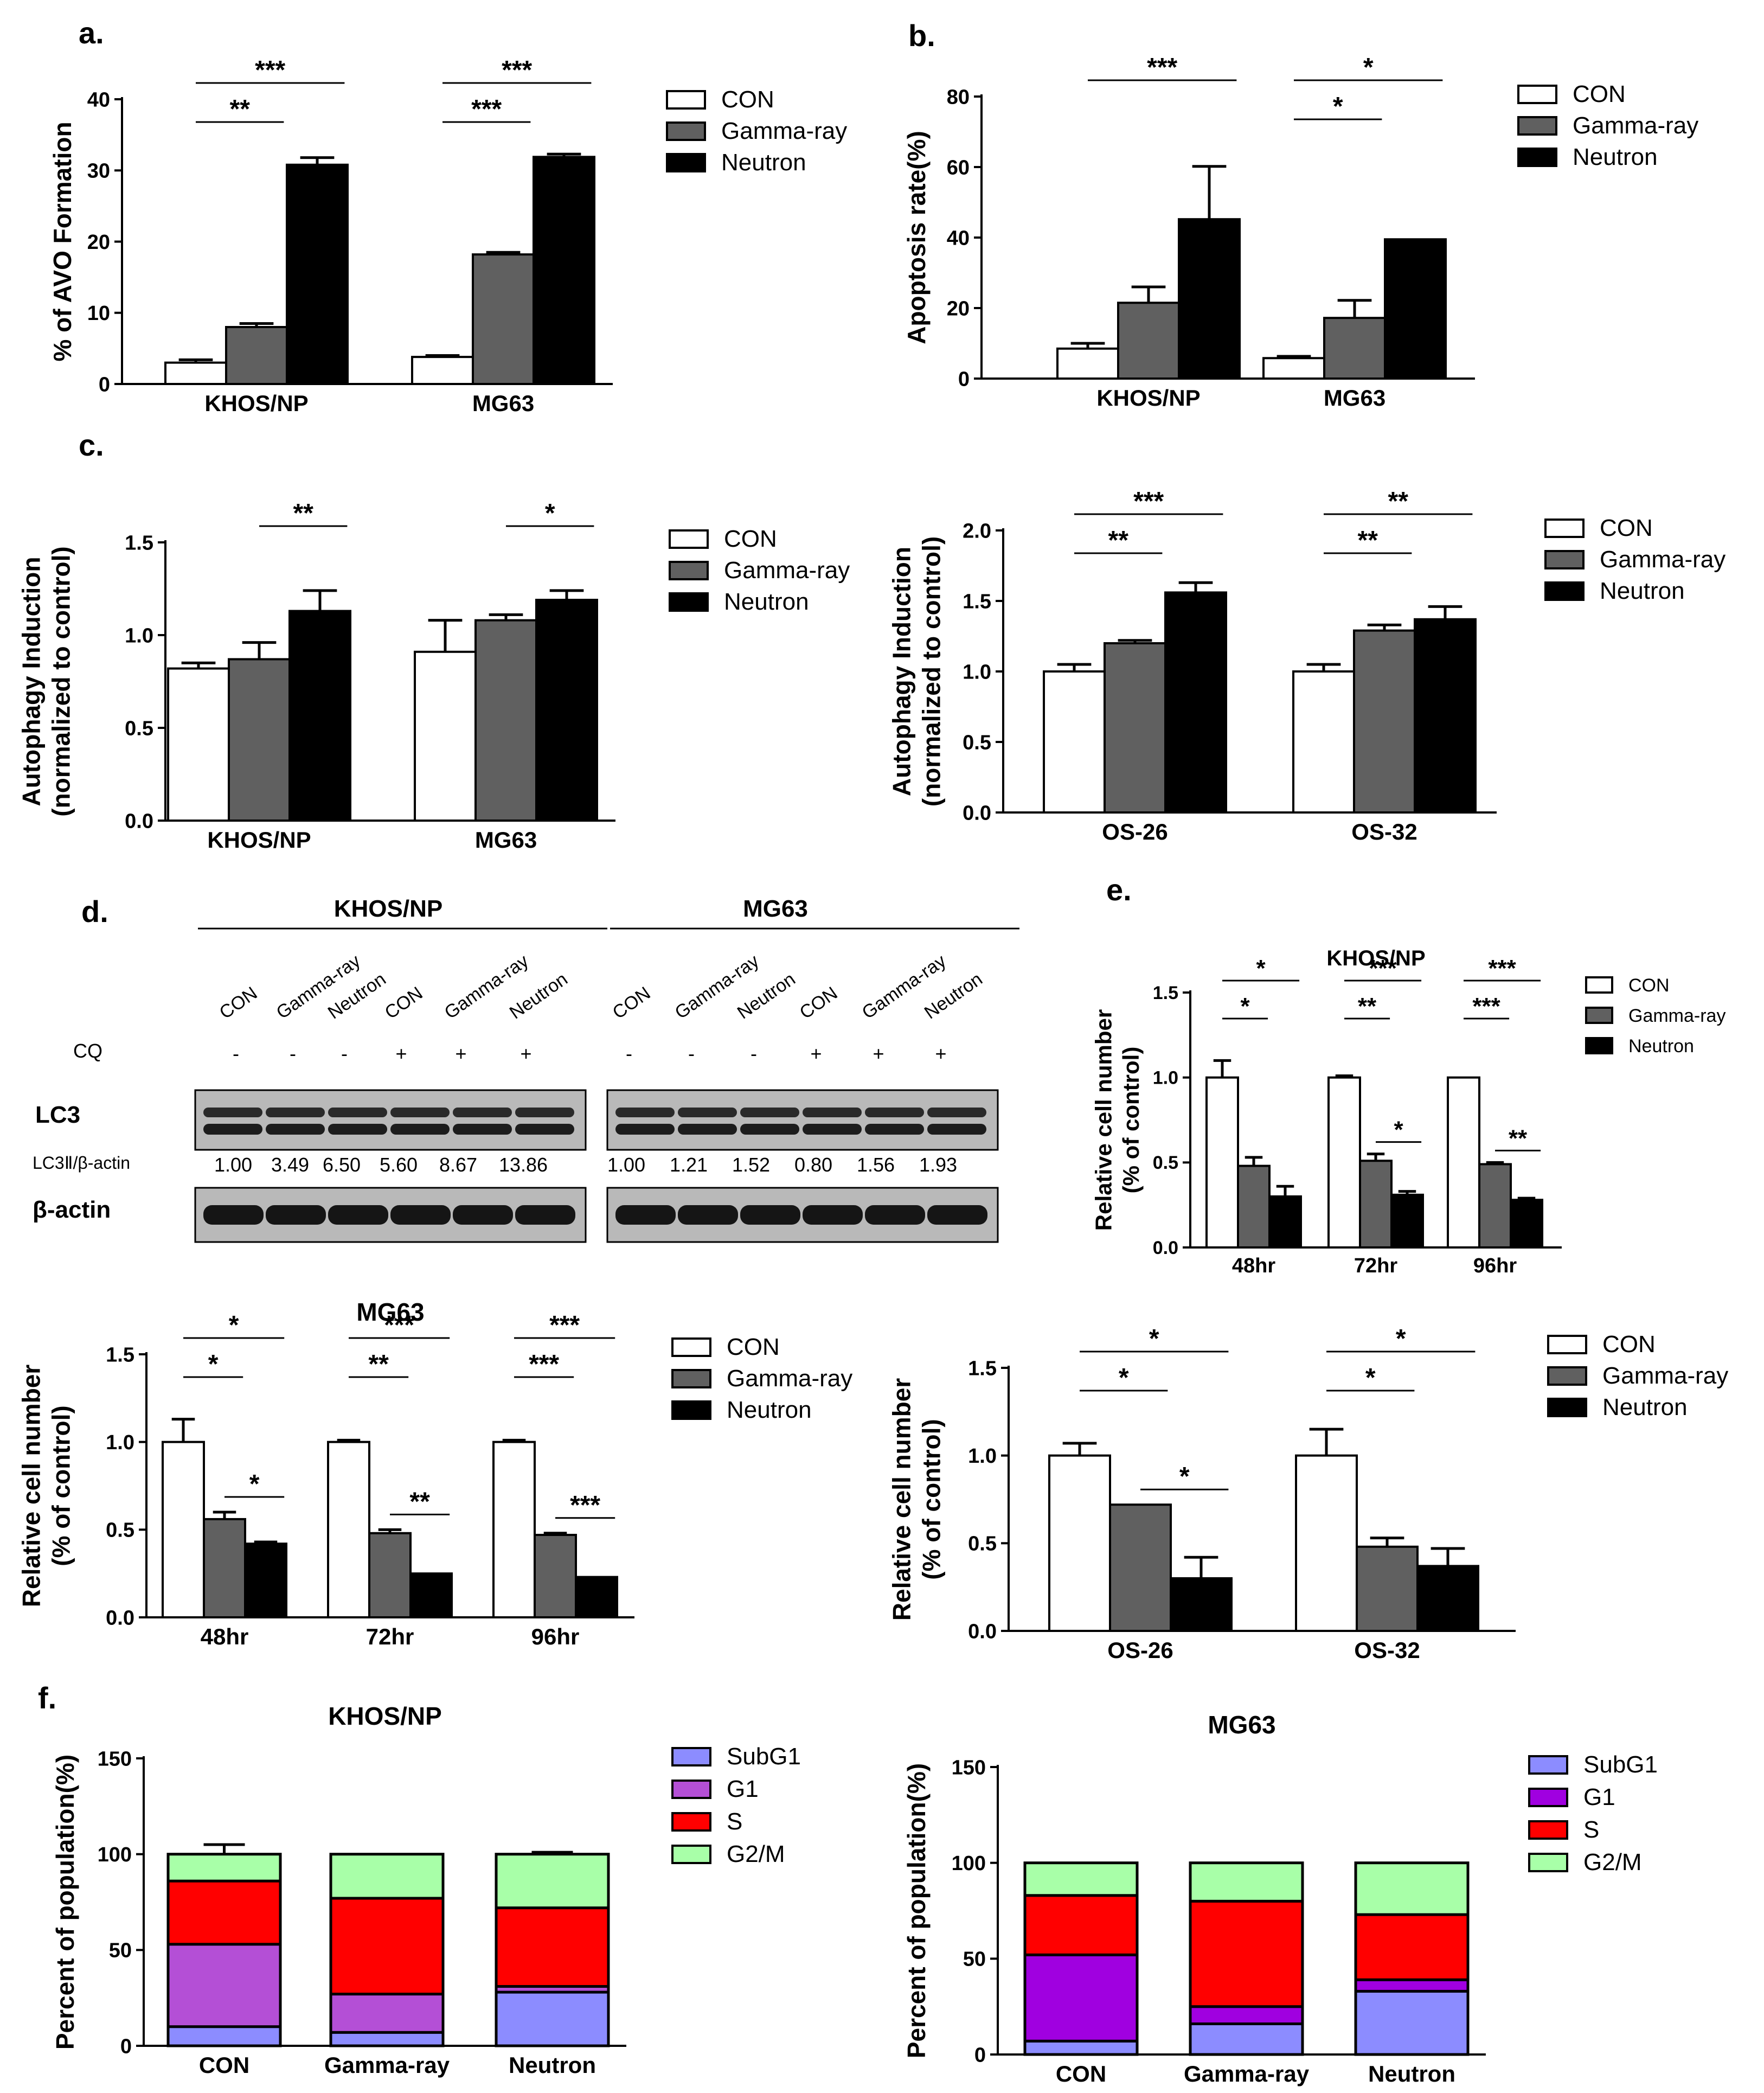 This screenshot has width=1764, height=2093. Describe the element at coordinates (523, 1165) in the screenshot. I see `blot-ratio-khos-5: 13.86` at that location.